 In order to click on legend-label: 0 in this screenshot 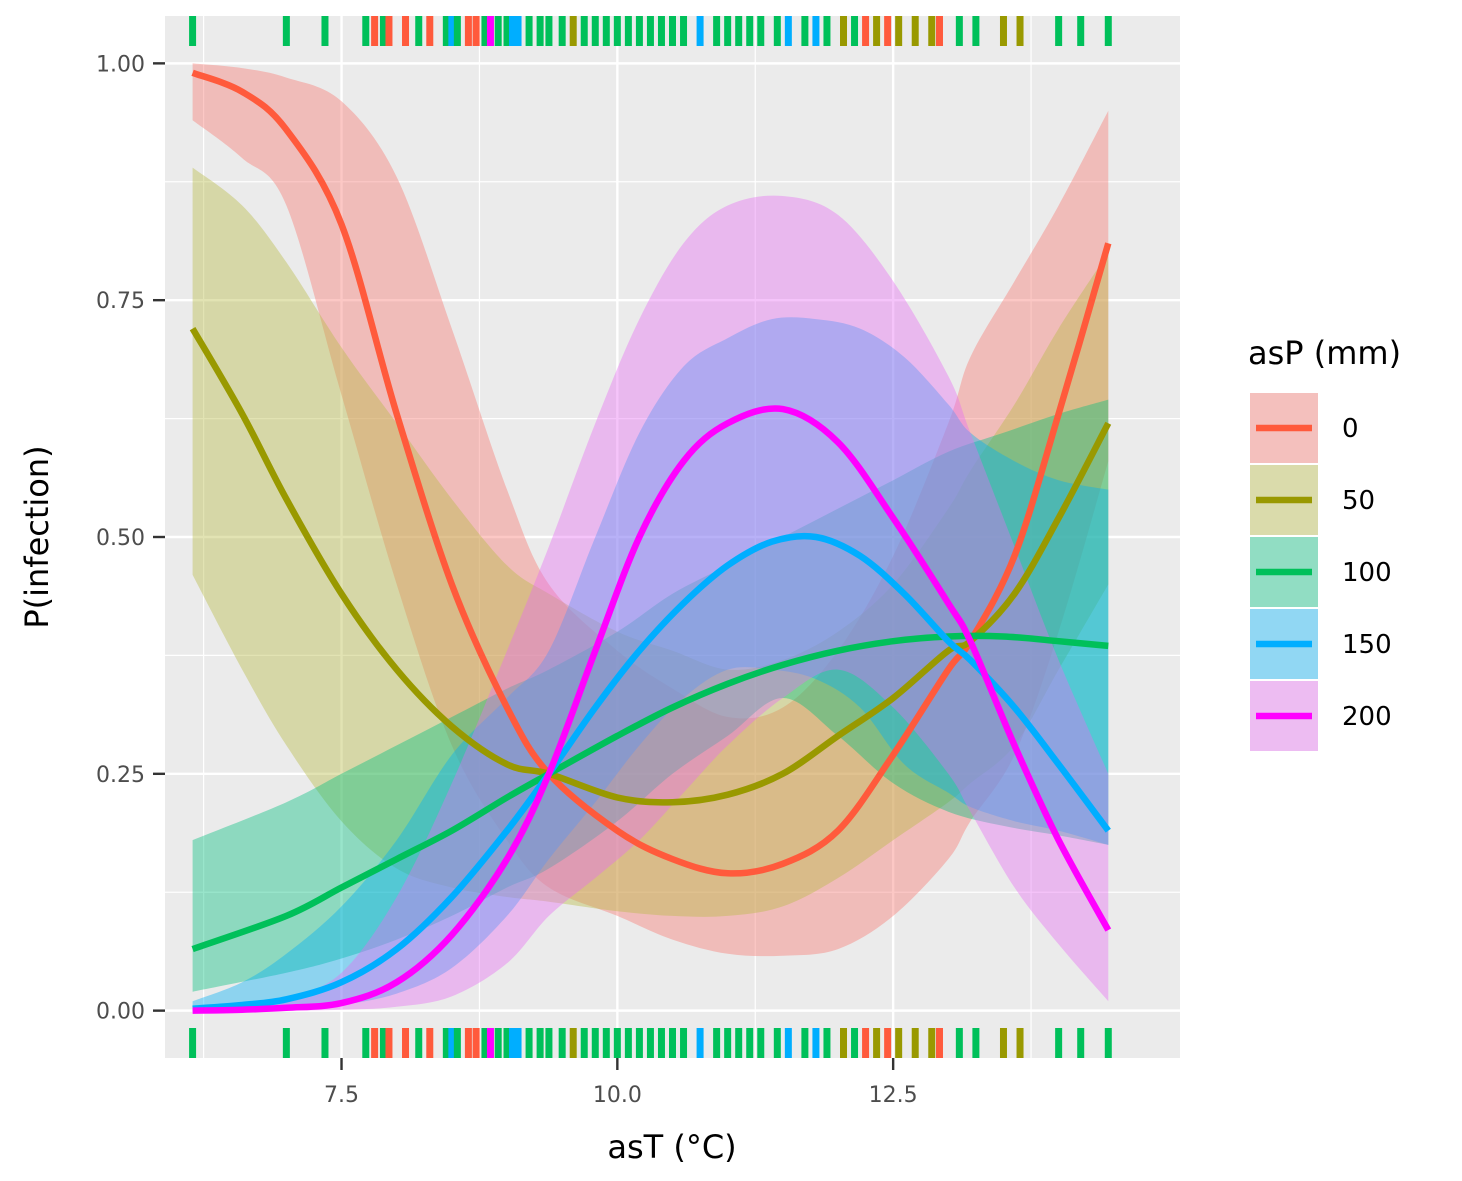, I will do `click(1350, 429)`.